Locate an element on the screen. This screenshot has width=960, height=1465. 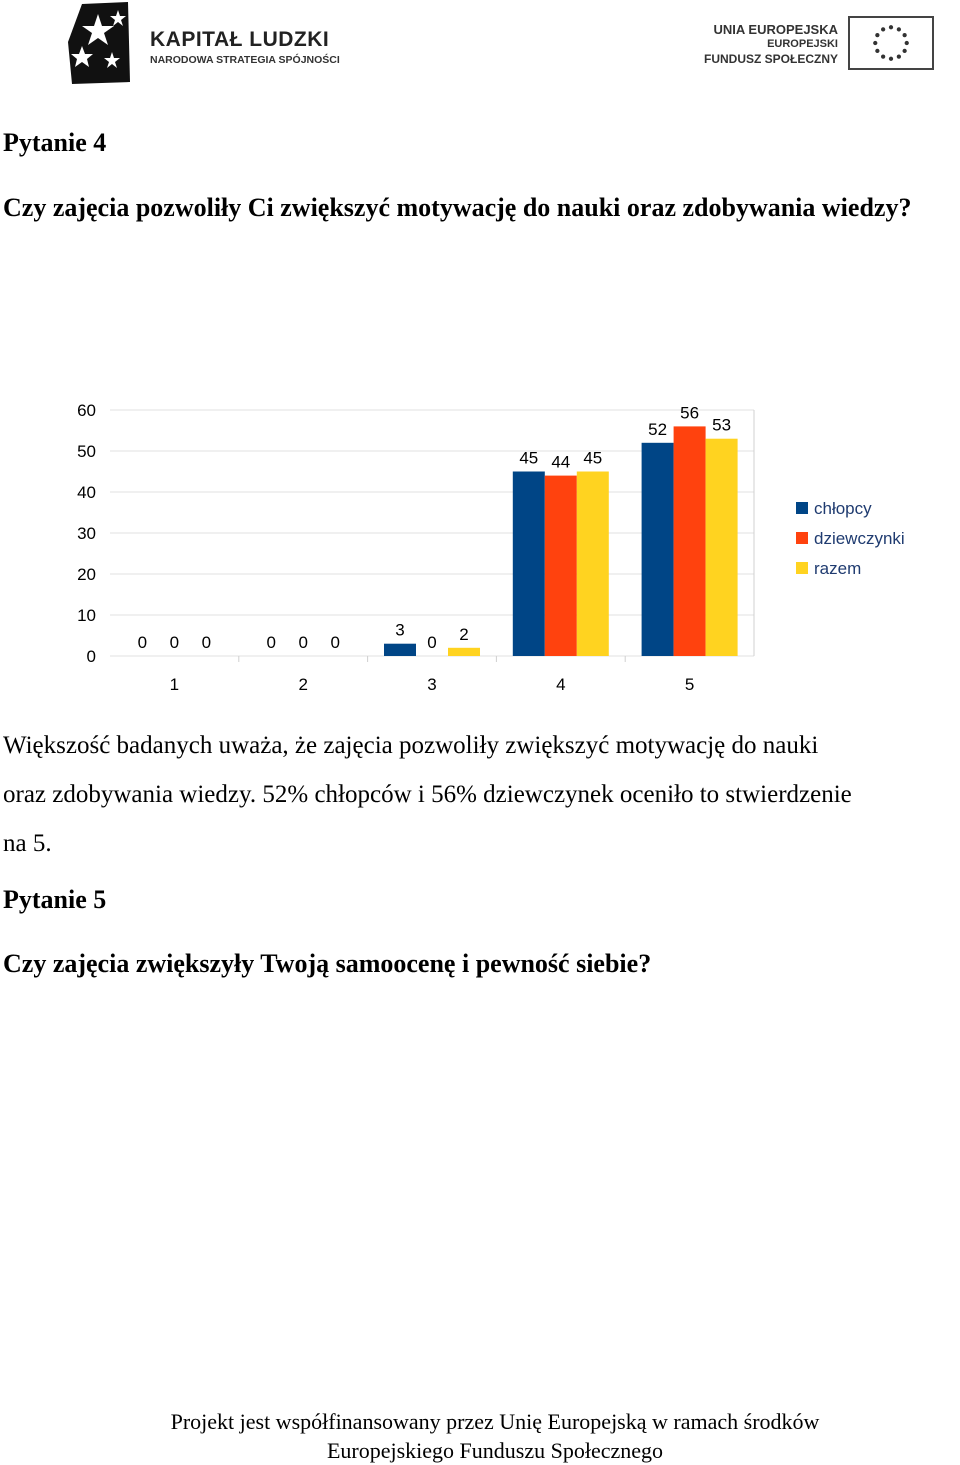
legend-label: chłopcy is located at coordinates (843, 508).